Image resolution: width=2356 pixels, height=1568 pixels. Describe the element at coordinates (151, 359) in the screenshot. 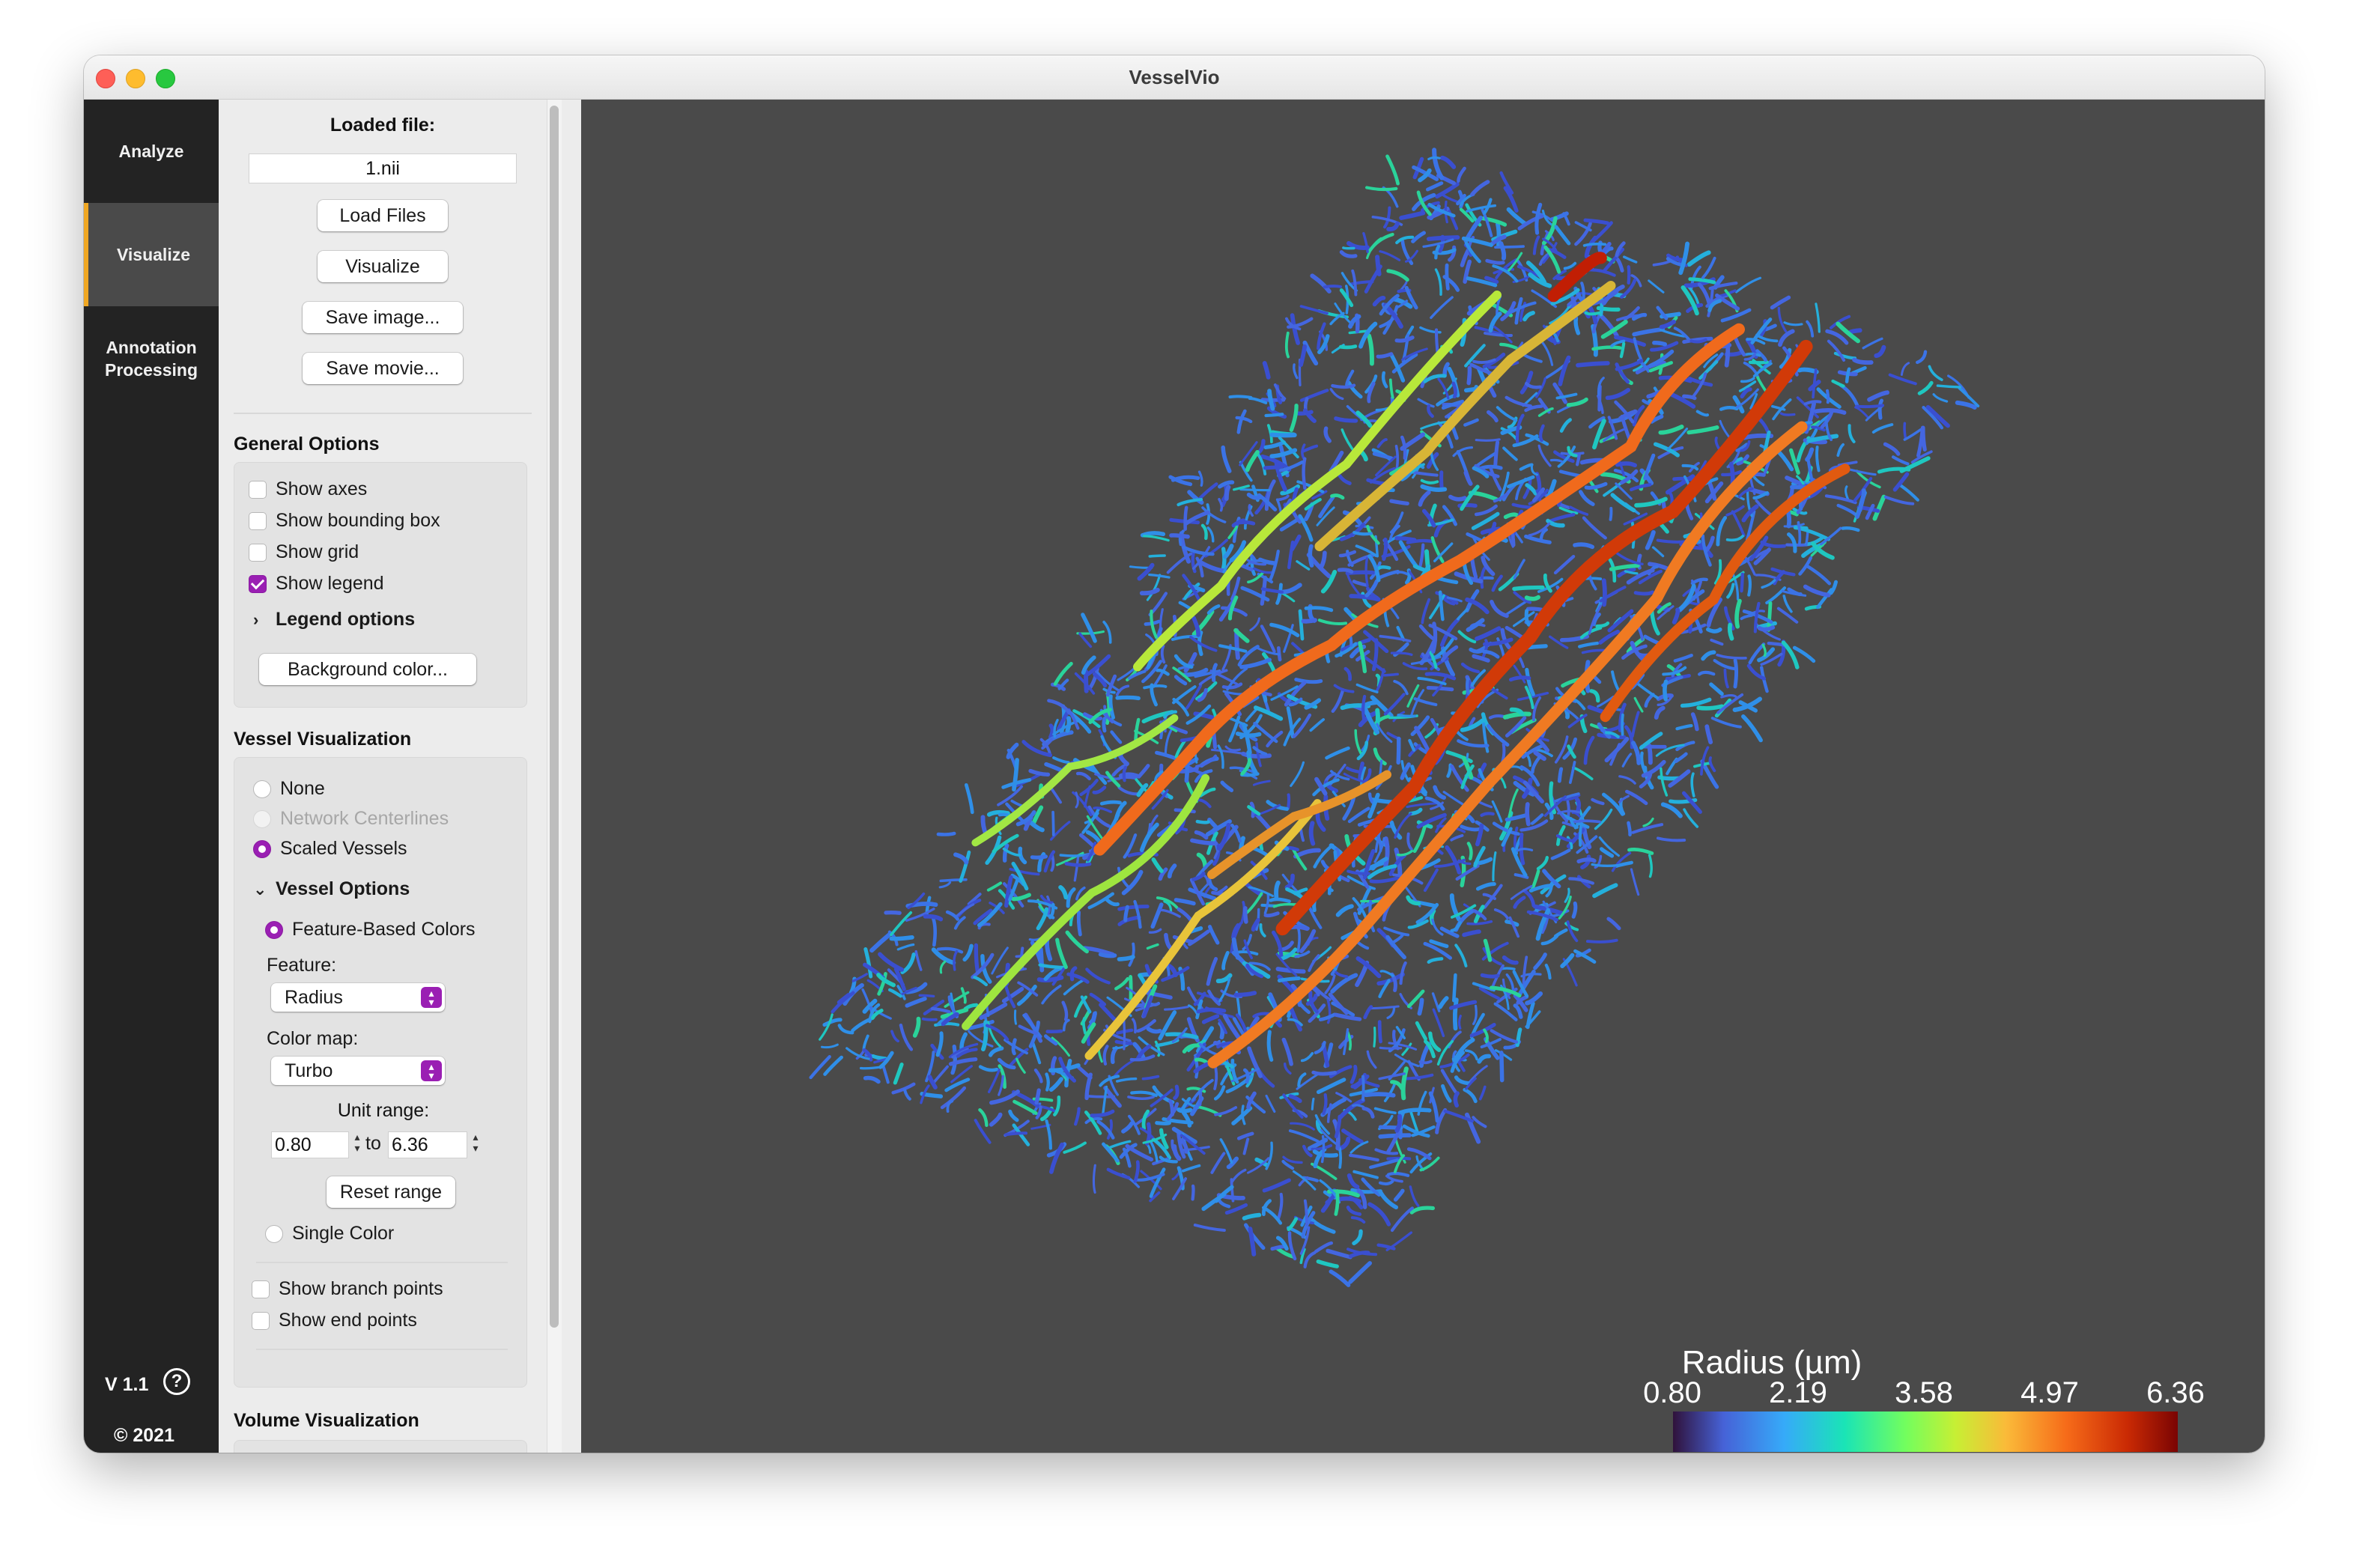

I see `tab-annotation-processing: Annotation Processing` at that location.